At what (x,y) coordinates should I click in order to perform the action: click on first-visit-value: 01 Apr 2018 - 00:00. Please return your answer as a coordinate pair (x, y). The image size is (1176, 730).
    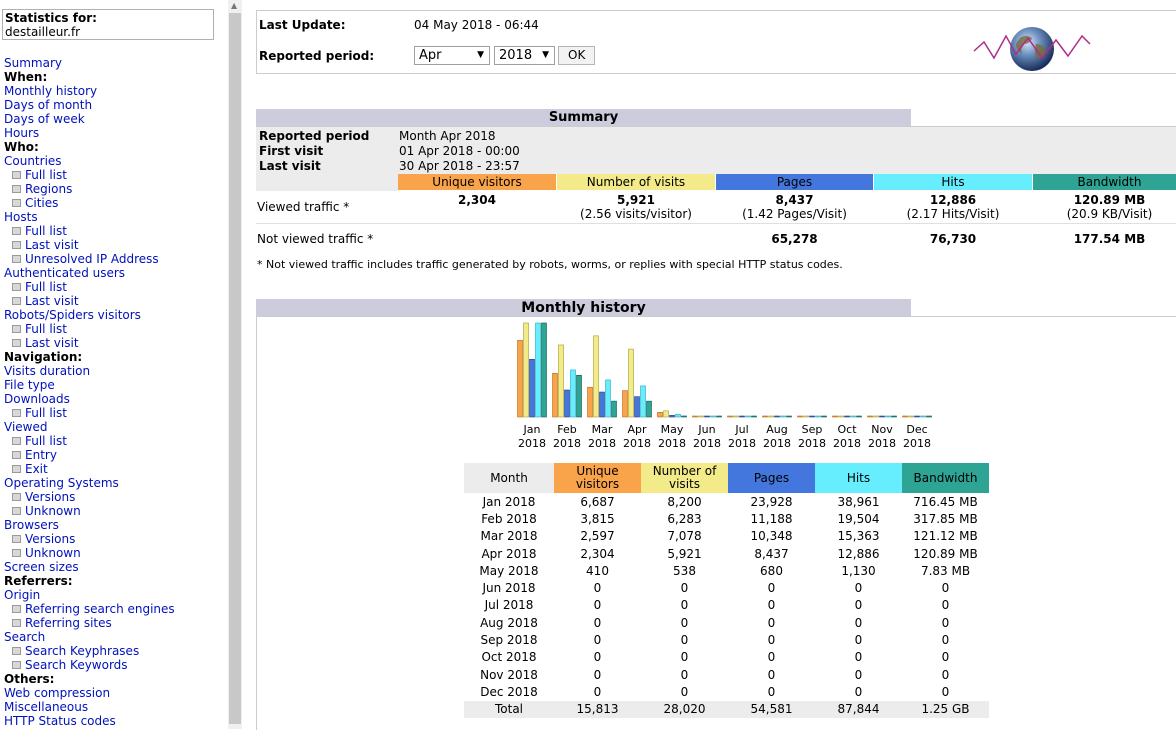
    Looking at the image, I should click on (459, 151).